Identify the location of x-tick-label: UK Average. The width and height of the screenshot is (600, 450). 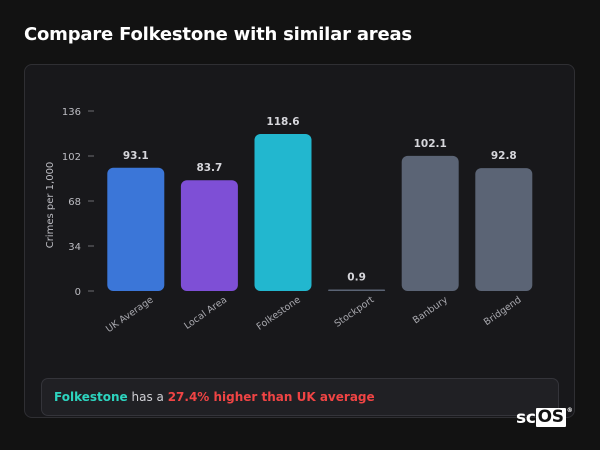
(130, 314).